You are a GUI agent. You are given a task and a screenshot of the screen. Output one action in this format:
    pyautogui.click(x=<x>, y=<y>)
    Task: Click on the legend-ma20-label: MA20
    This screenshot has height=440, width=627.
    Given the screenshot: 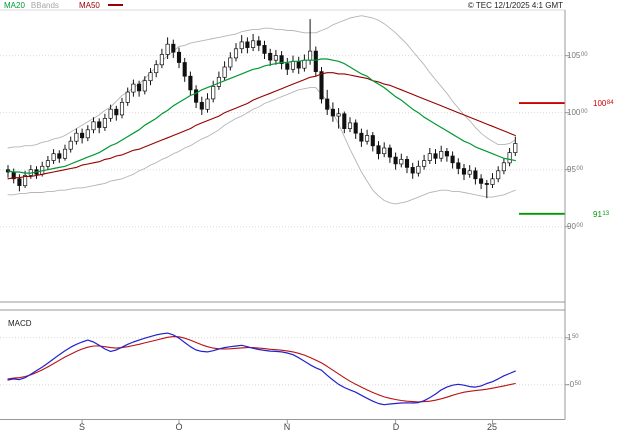 What is the action you would take?
    pyautogui.click(x=14, y=5)
    